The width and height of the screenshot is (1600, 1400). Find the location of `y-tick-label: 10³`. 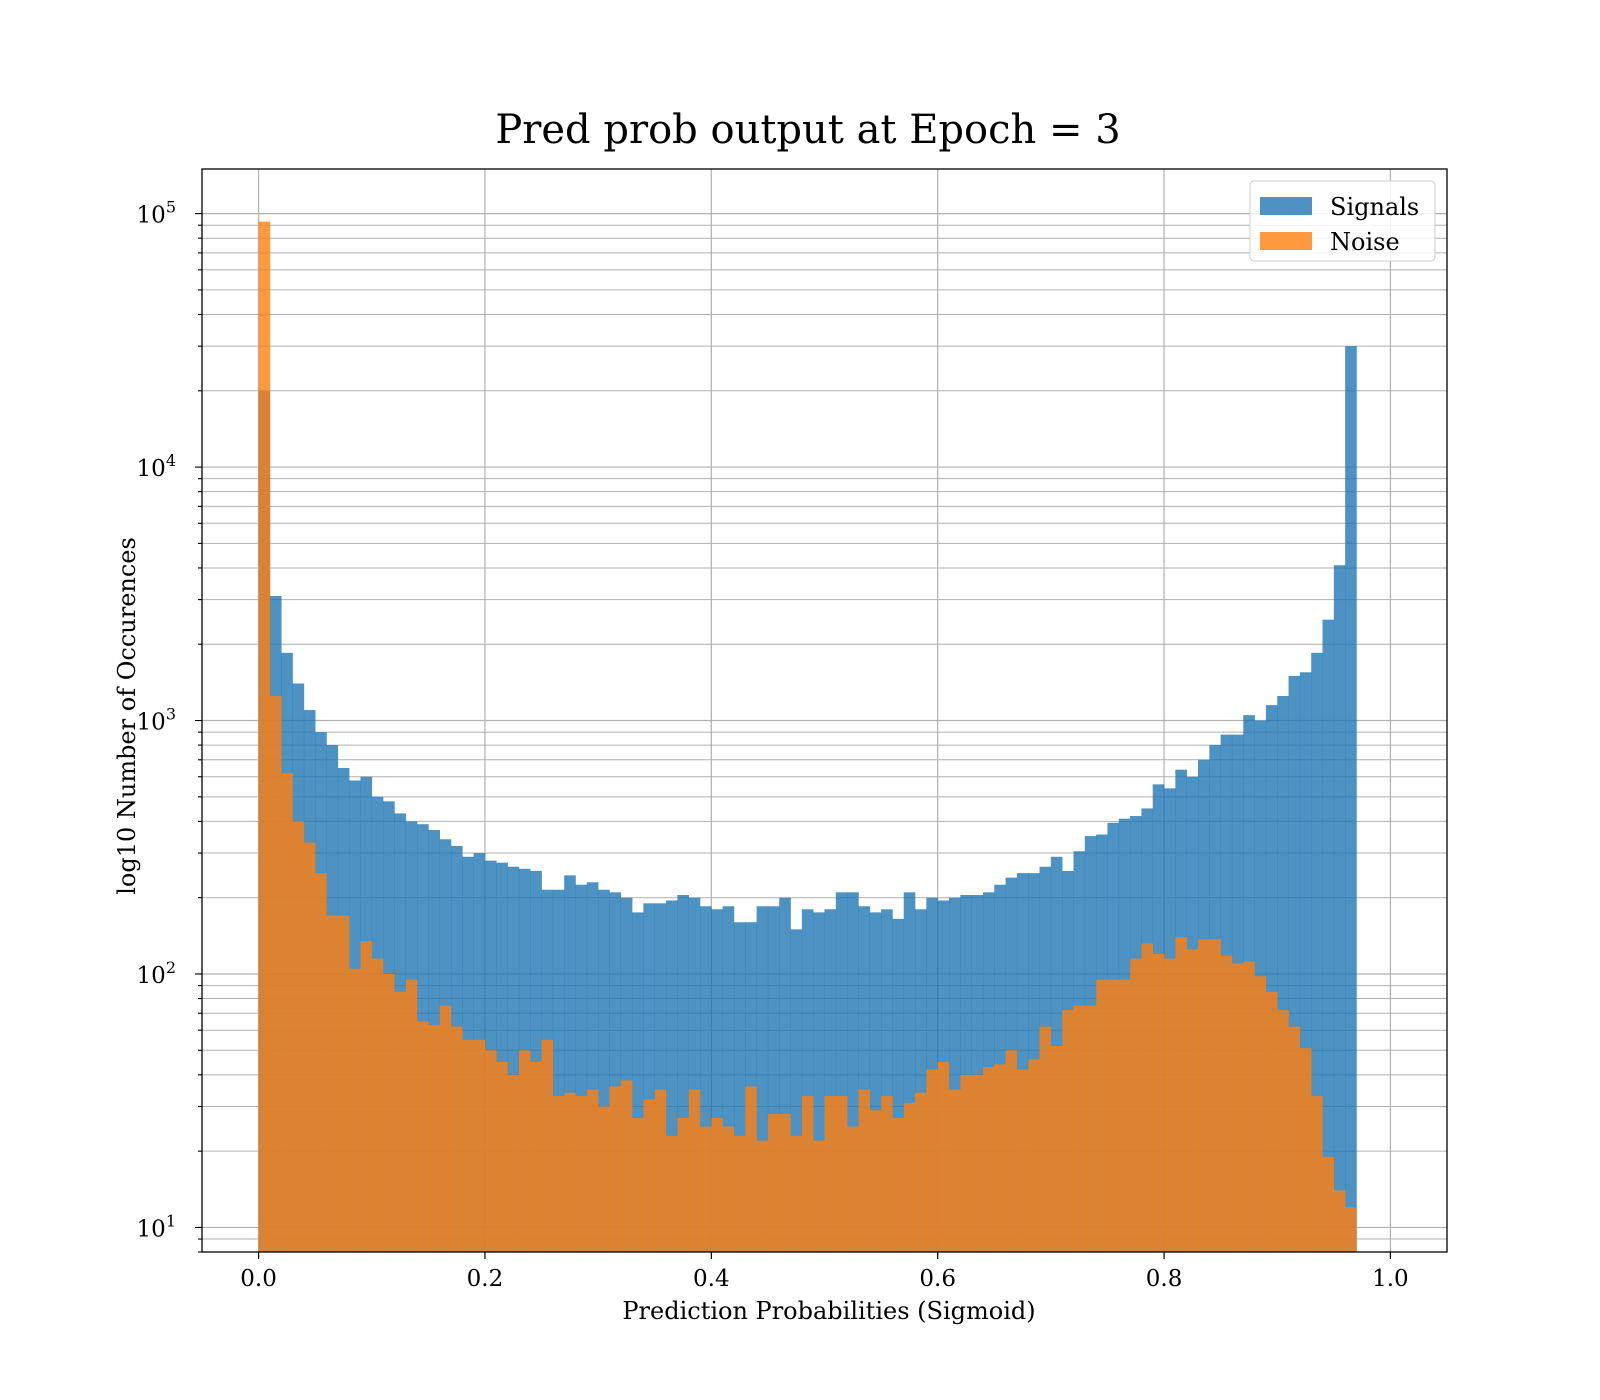

y-tick-label: 10³ is located at coordinates (156, 720).